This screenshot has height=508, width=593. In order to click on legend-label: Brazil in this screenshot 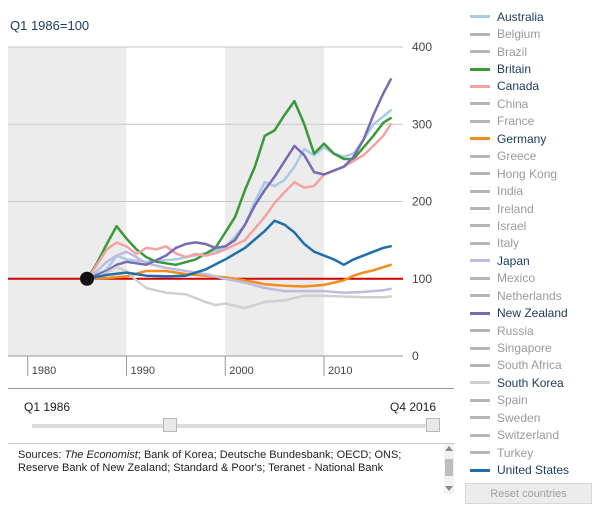, I will do `click(512, 51)`.